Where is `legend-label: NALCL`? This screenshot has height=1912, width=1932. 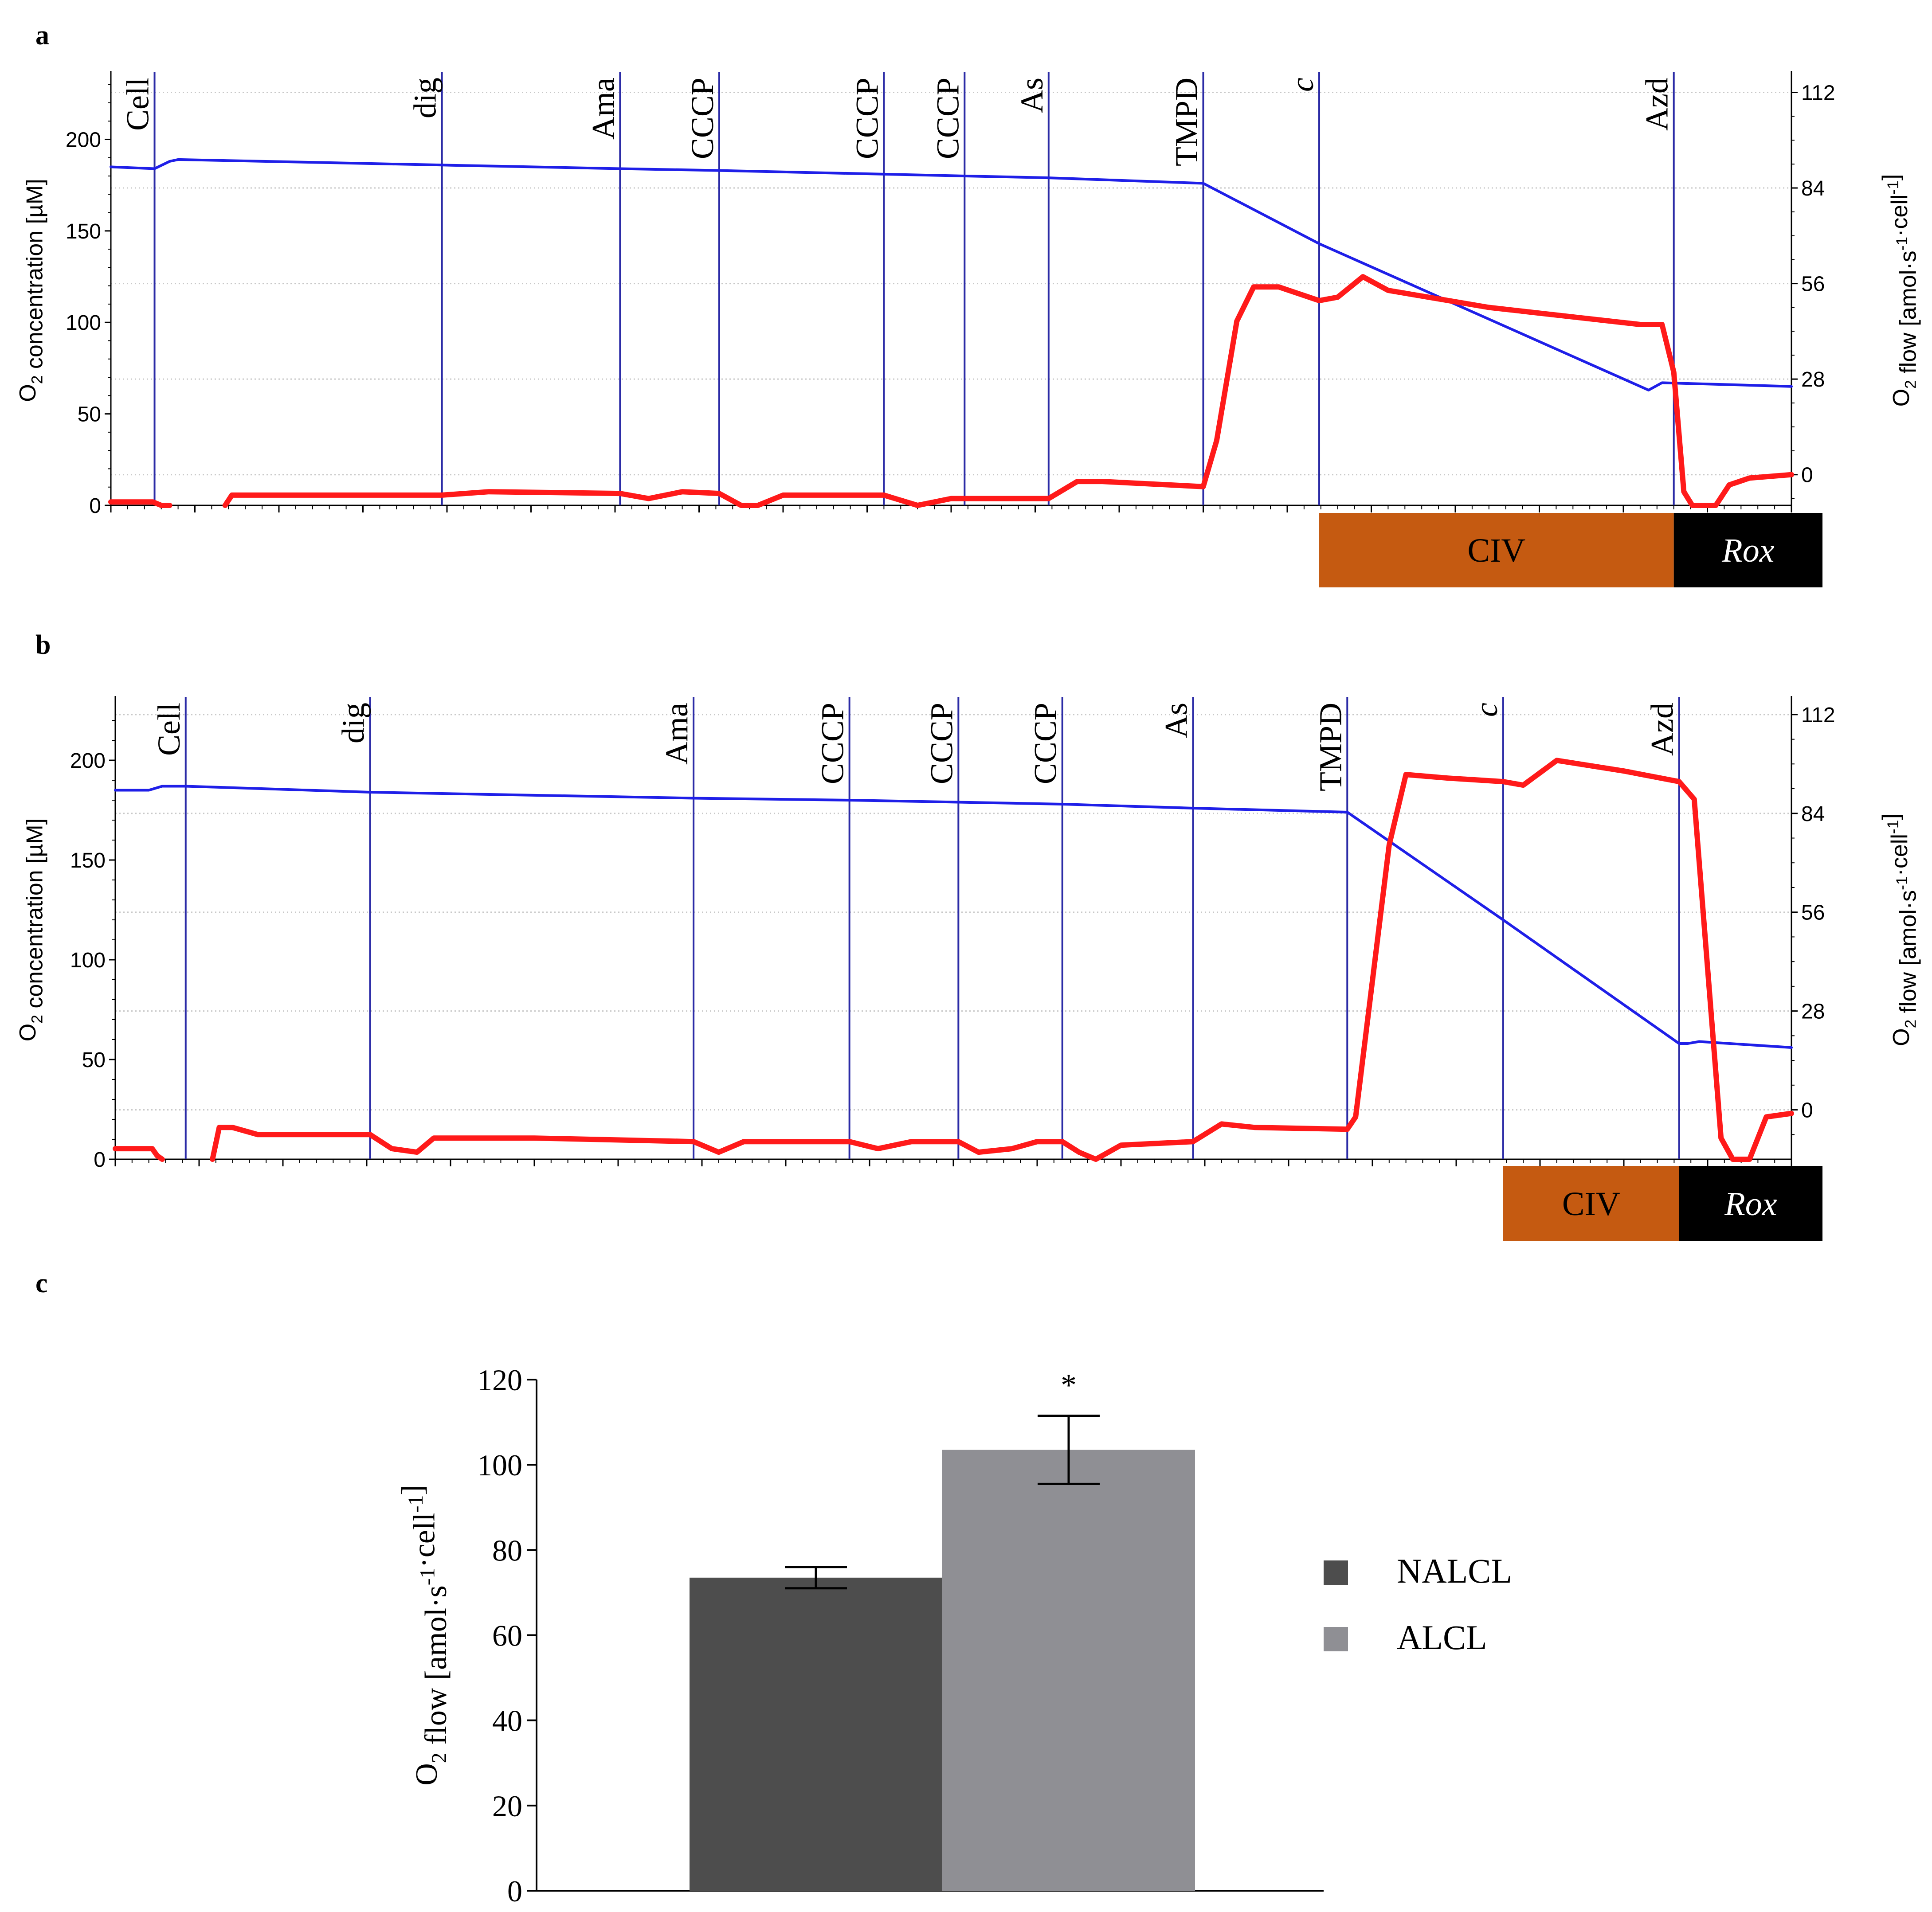
legend-label: NALCL is located at coordinates (1455, 1571).